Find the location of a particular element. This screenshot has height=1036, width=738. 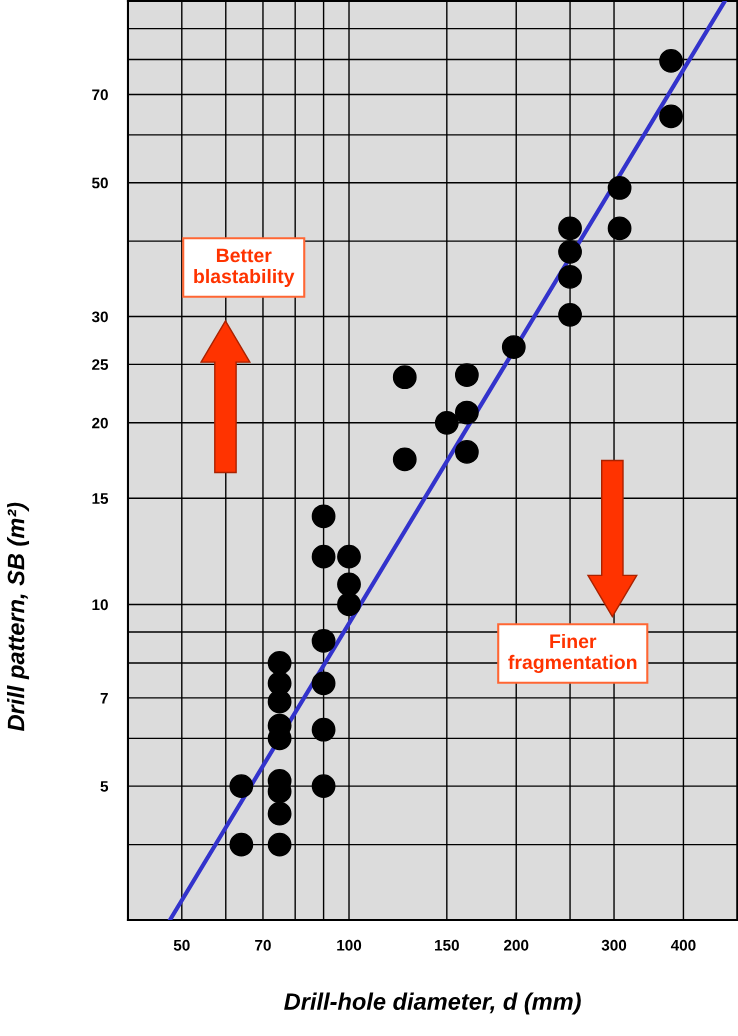

y-tick-label: 25 is located at coordinates (100, 365).